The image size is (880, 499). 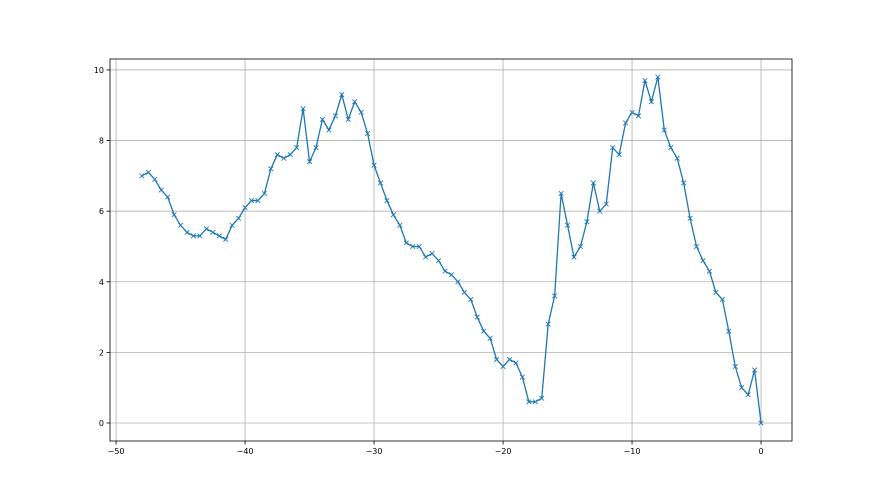 What do you see at coordinates (436, 448) in the screenshot?
I see `x-axis: −50 −40 −30 −20 −10 0` at bounding box center [436, 448].